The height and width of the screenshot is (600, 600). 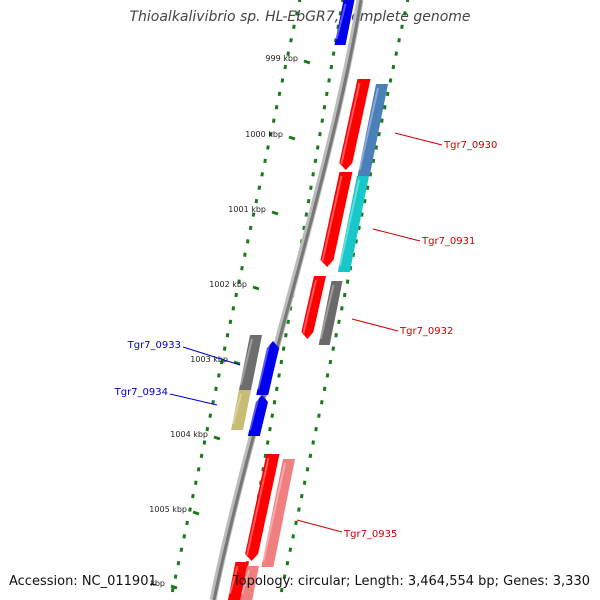 I want to click on accession-text: Accession: NC_011901, so click(x=83, y=581).